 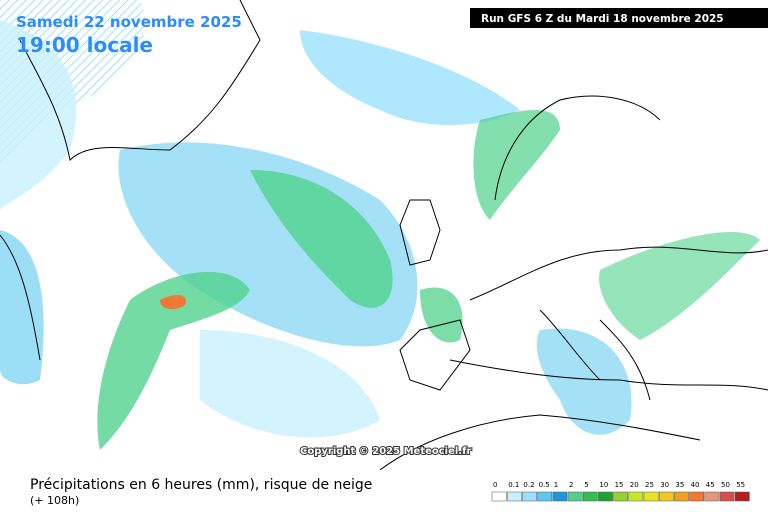 What do you see at coordinates (586, 485) in the screenshot?
I see `legend-label: 5` at bounding box center [586, 485].